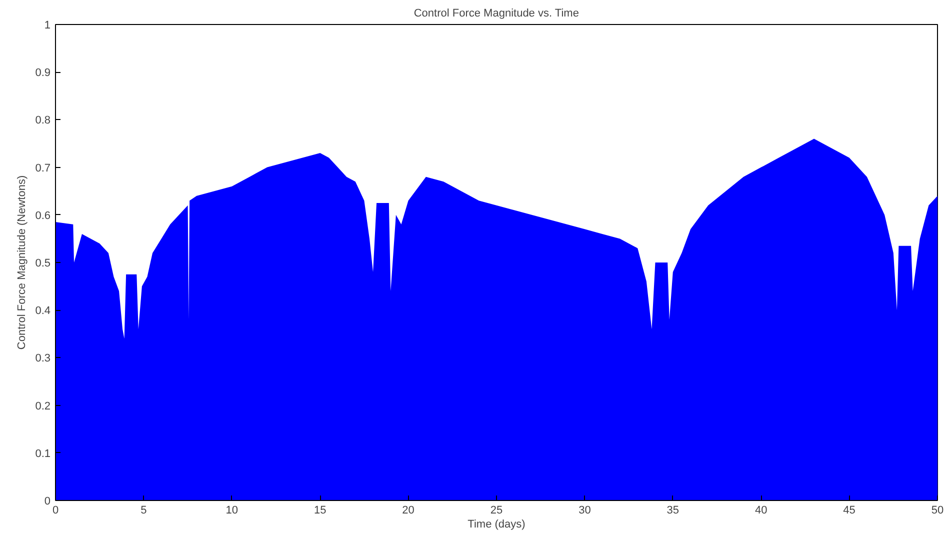  What do you see at coordinates (43, 168) in the screenshot?
I see `y-tick-label: 0.7` at bounding box center [43, 168].